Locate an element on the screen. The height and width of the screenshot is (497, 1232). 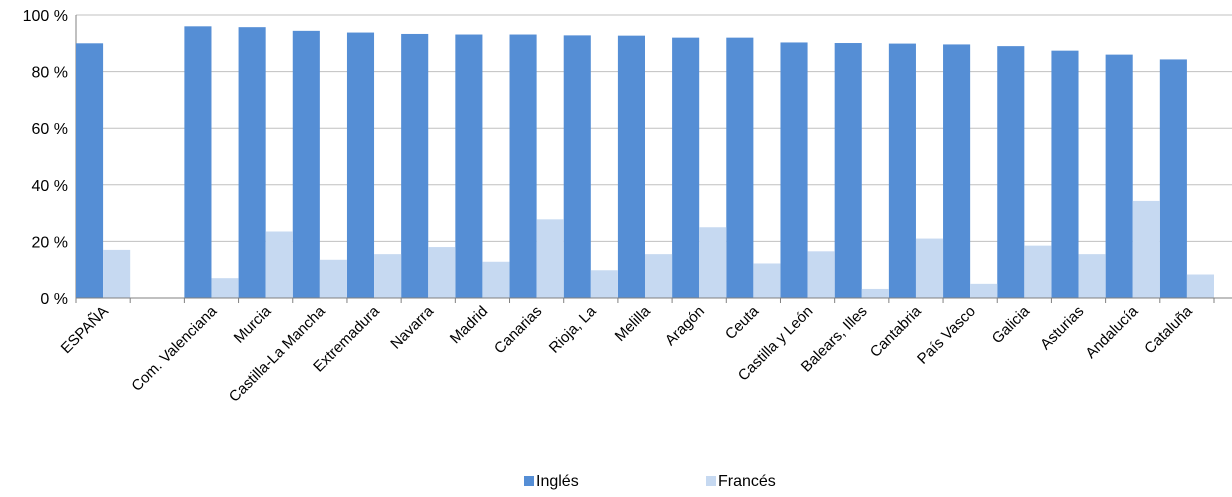
legend-label: Inglés is located at coordinates (557, 481).